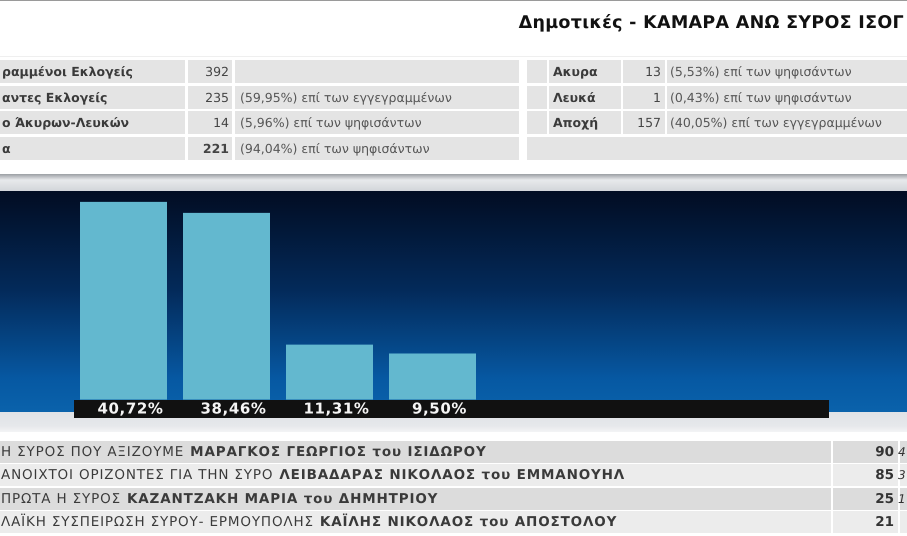 Image resolution: width=907 pixels, height=536 pixels. What do you see at coordinates (336, 409) in the screenshot?
I see `data-label: 11,31%` at bounding box center [336, 409].